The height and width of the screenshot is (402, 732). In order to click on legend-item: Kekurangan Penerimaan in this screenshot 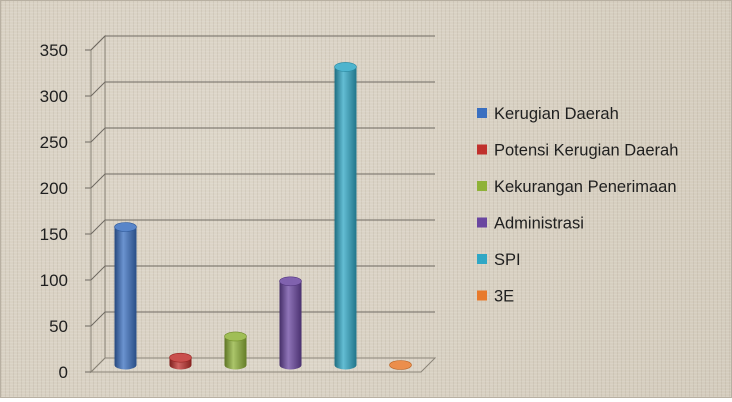, I will do `click(577, 187)`.